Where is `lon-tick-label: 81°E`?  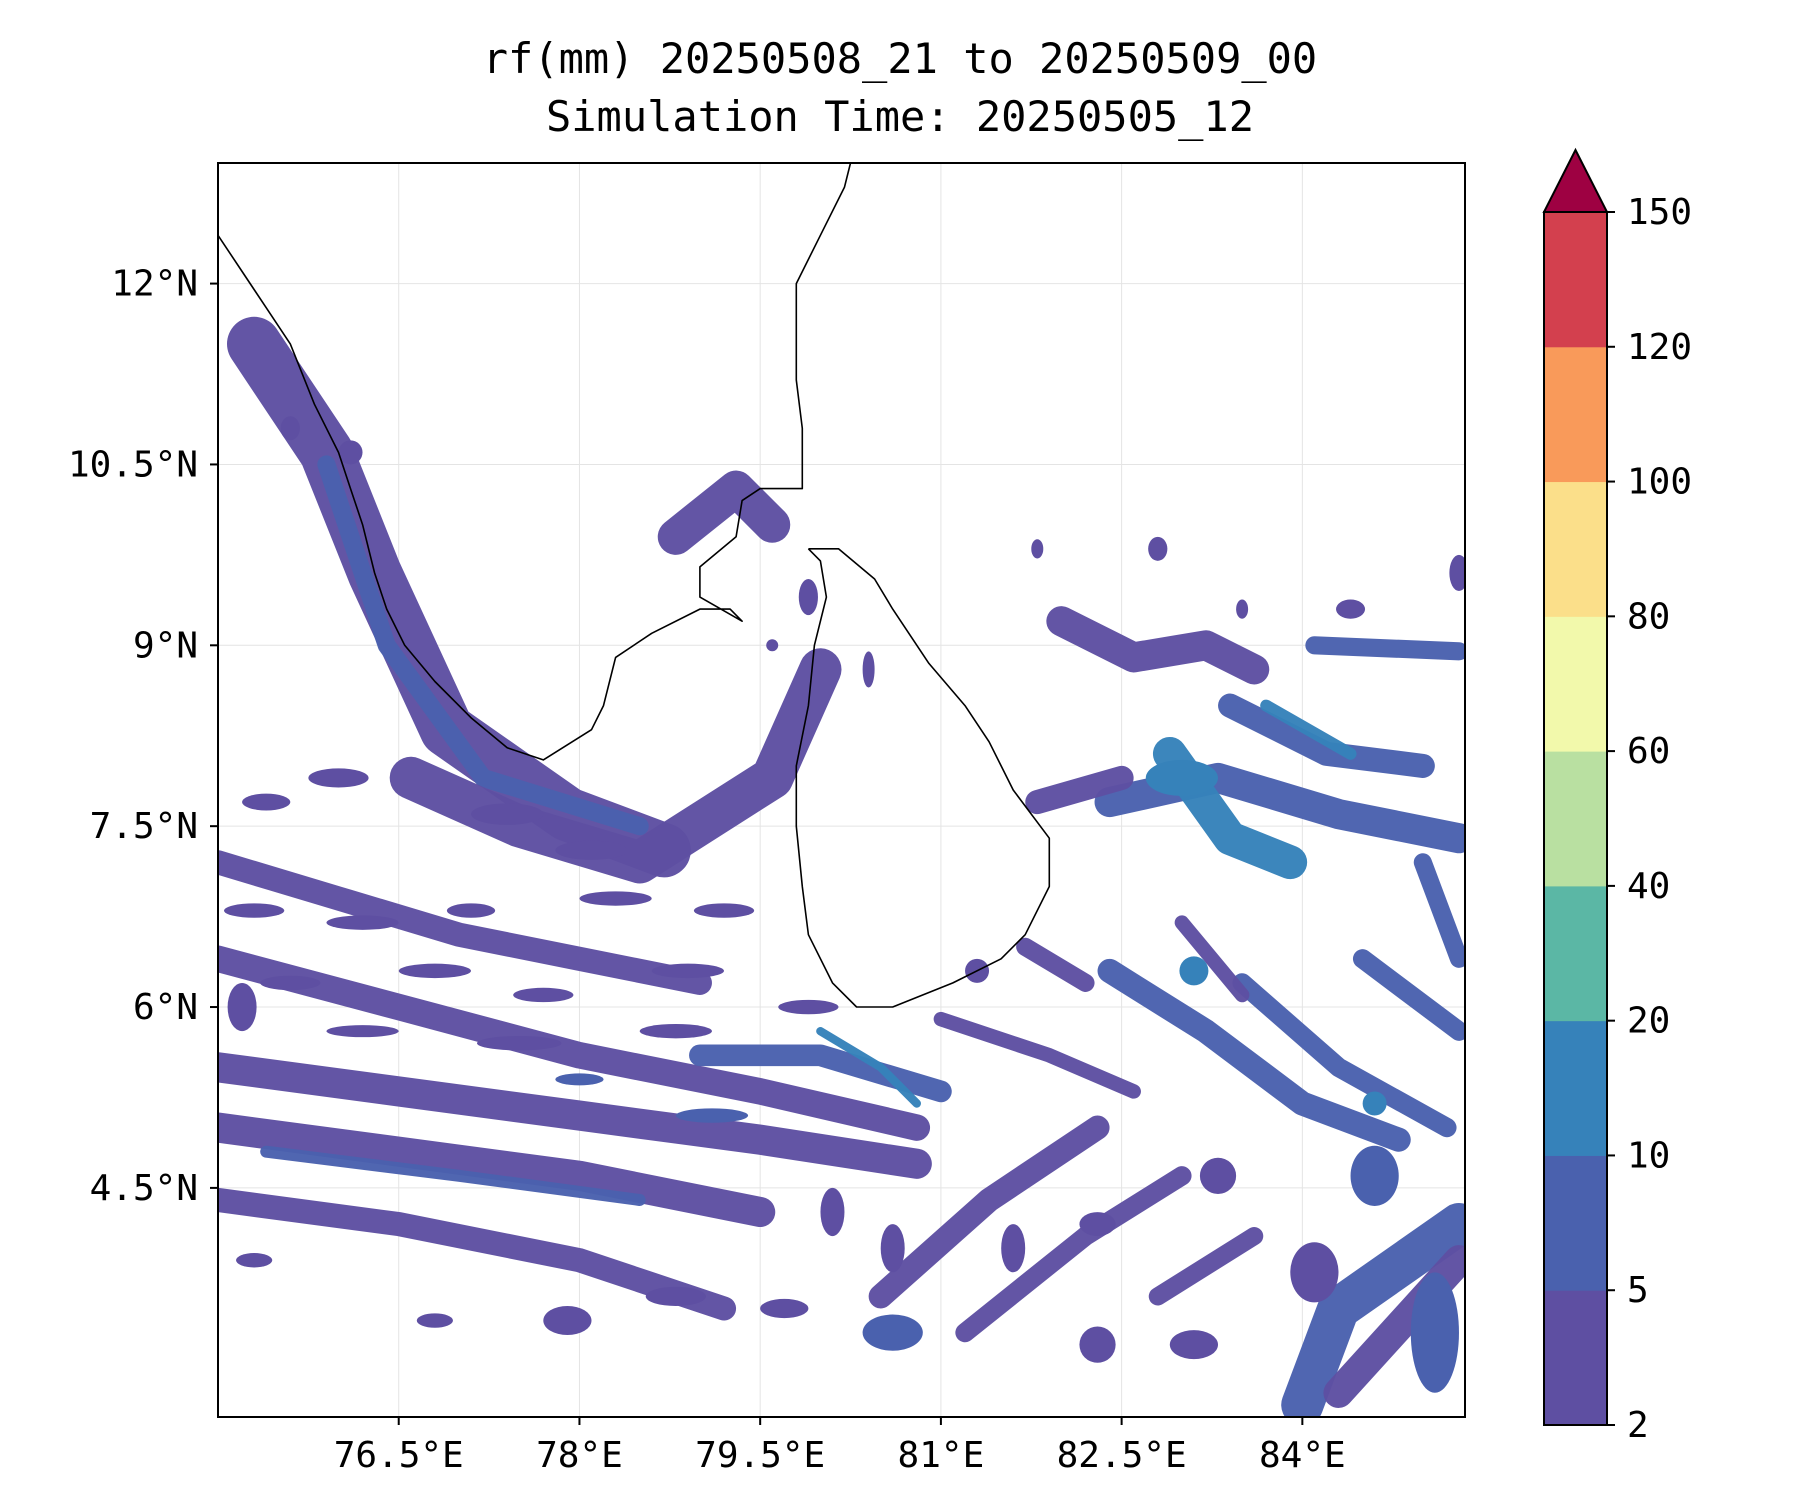
lon-tick-label: 81°E is located at coordinates (941, 1455).